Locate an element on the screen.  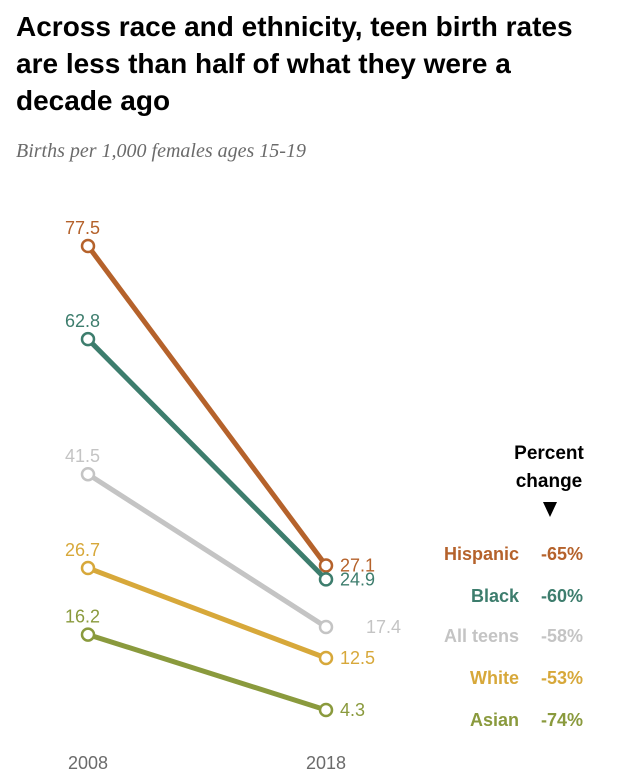
chart-subtitle: Births per 1,000 females ages 15-19 is located at coordinates (161, 151).